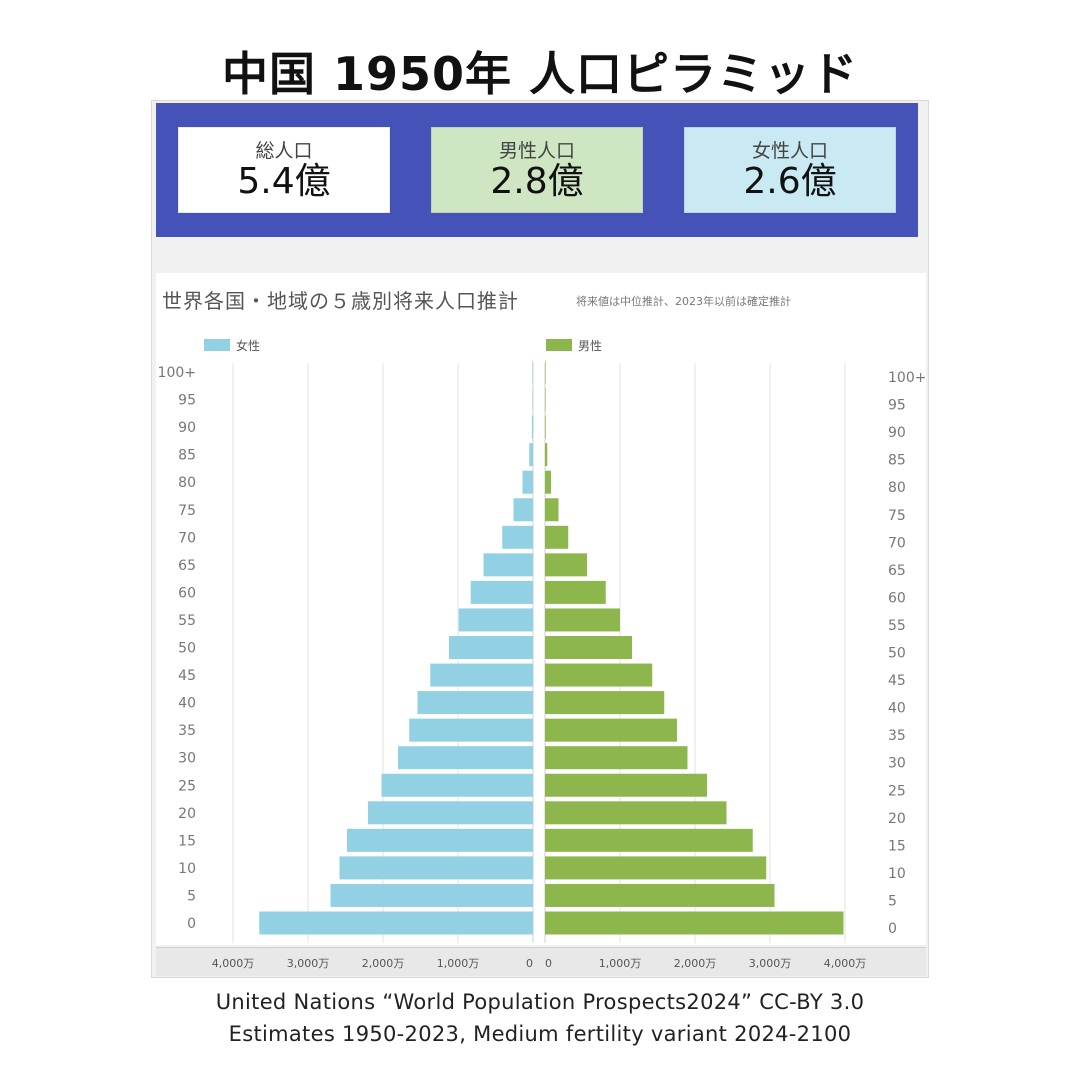  Describe the element at coordinates (789, 151) in the screenshot. I see `female-population-label: 女性人口` at that location.